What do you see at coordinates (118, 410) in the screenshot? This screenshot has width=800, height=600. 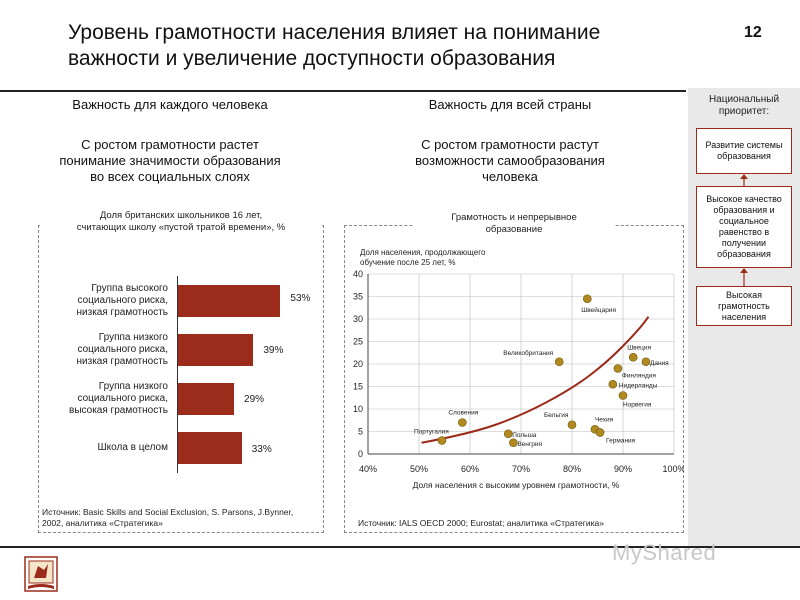 I see `bar-label-3-line-3: высокая грамотность` at bounding box center [118, 410].